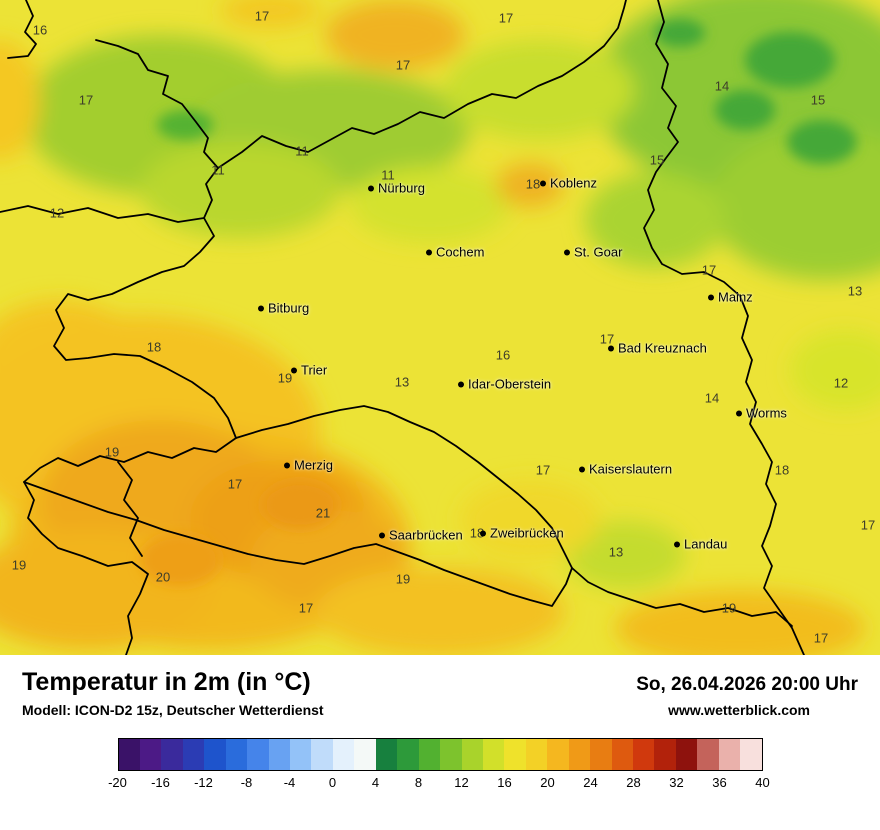 Image resolution: width=880 pixels, height=830 pixels. Describe the element at coordinates (510, 384) in the screenshot. I see `city-label: Idar-Oberstein` at that location.